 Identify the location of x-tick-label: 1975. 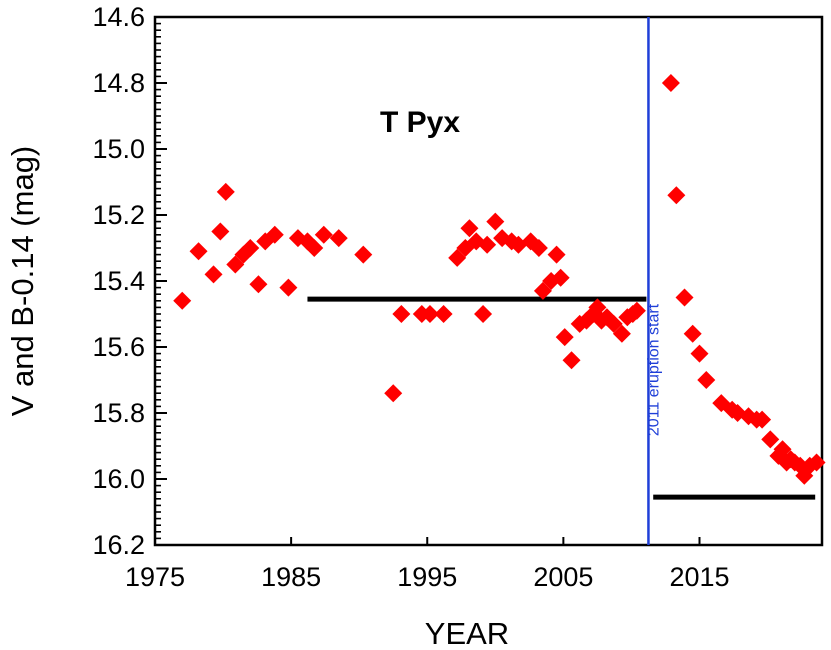
(155, 577).